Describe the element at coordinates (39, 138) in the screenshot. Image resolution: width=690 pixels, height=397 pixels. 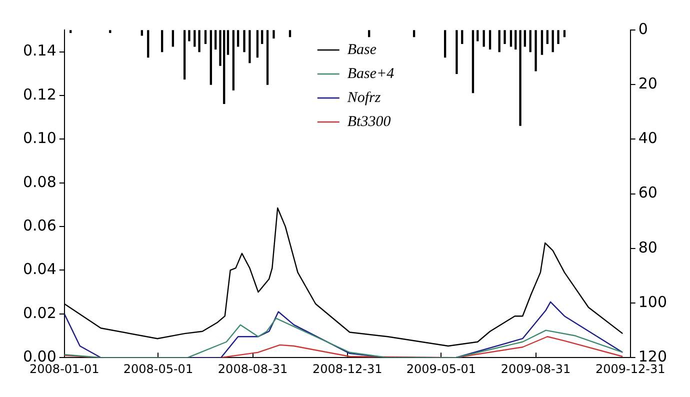
I see `y-tick-label: 0.10` at that location.